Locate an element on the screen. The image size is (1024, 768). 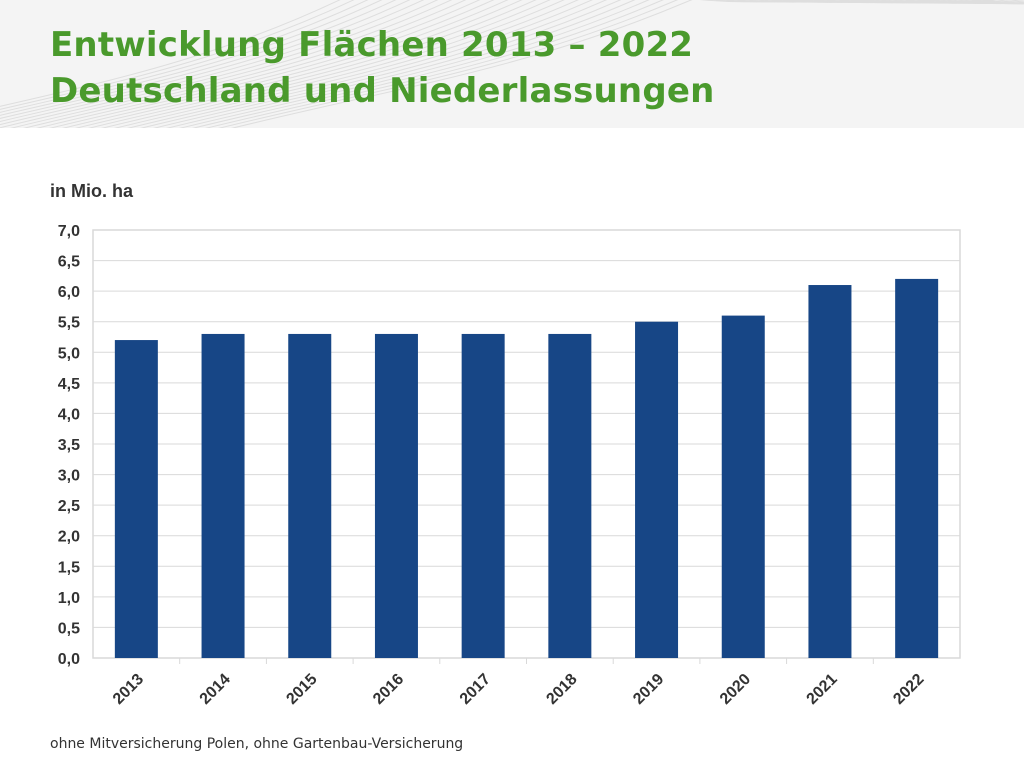
bar-2013 is located at coordinates (136, 499).